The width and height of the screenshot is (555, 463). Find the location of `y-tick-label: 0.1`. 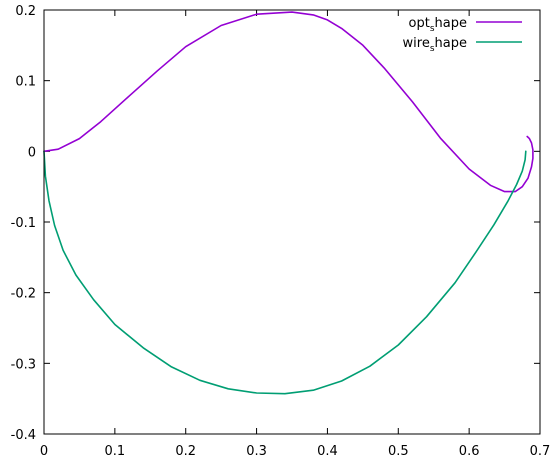

y-tick-label: 0.1 is located at coordinates (25, 82).